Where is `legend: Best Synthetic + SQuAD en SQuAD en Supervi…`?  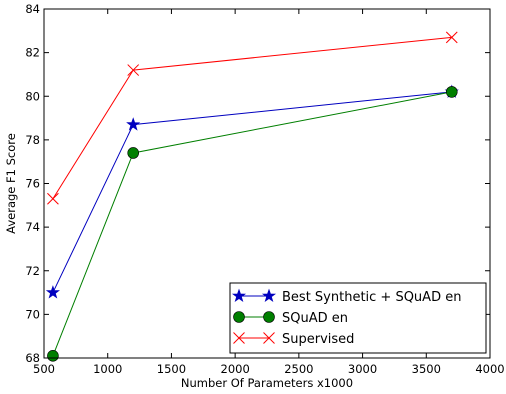 legend: Best Synthetic + SQuAD en SQuAD en Supervi… is located at coordinates (358, 318).